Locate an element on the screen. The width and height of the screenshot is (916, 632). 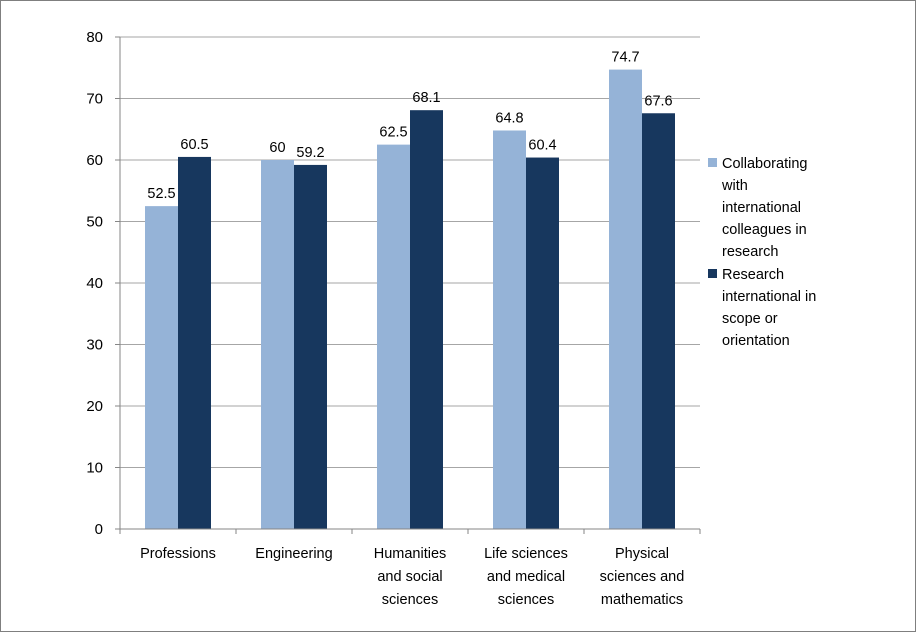
x-category-label: Engineering is located at coordinates (293, 554).